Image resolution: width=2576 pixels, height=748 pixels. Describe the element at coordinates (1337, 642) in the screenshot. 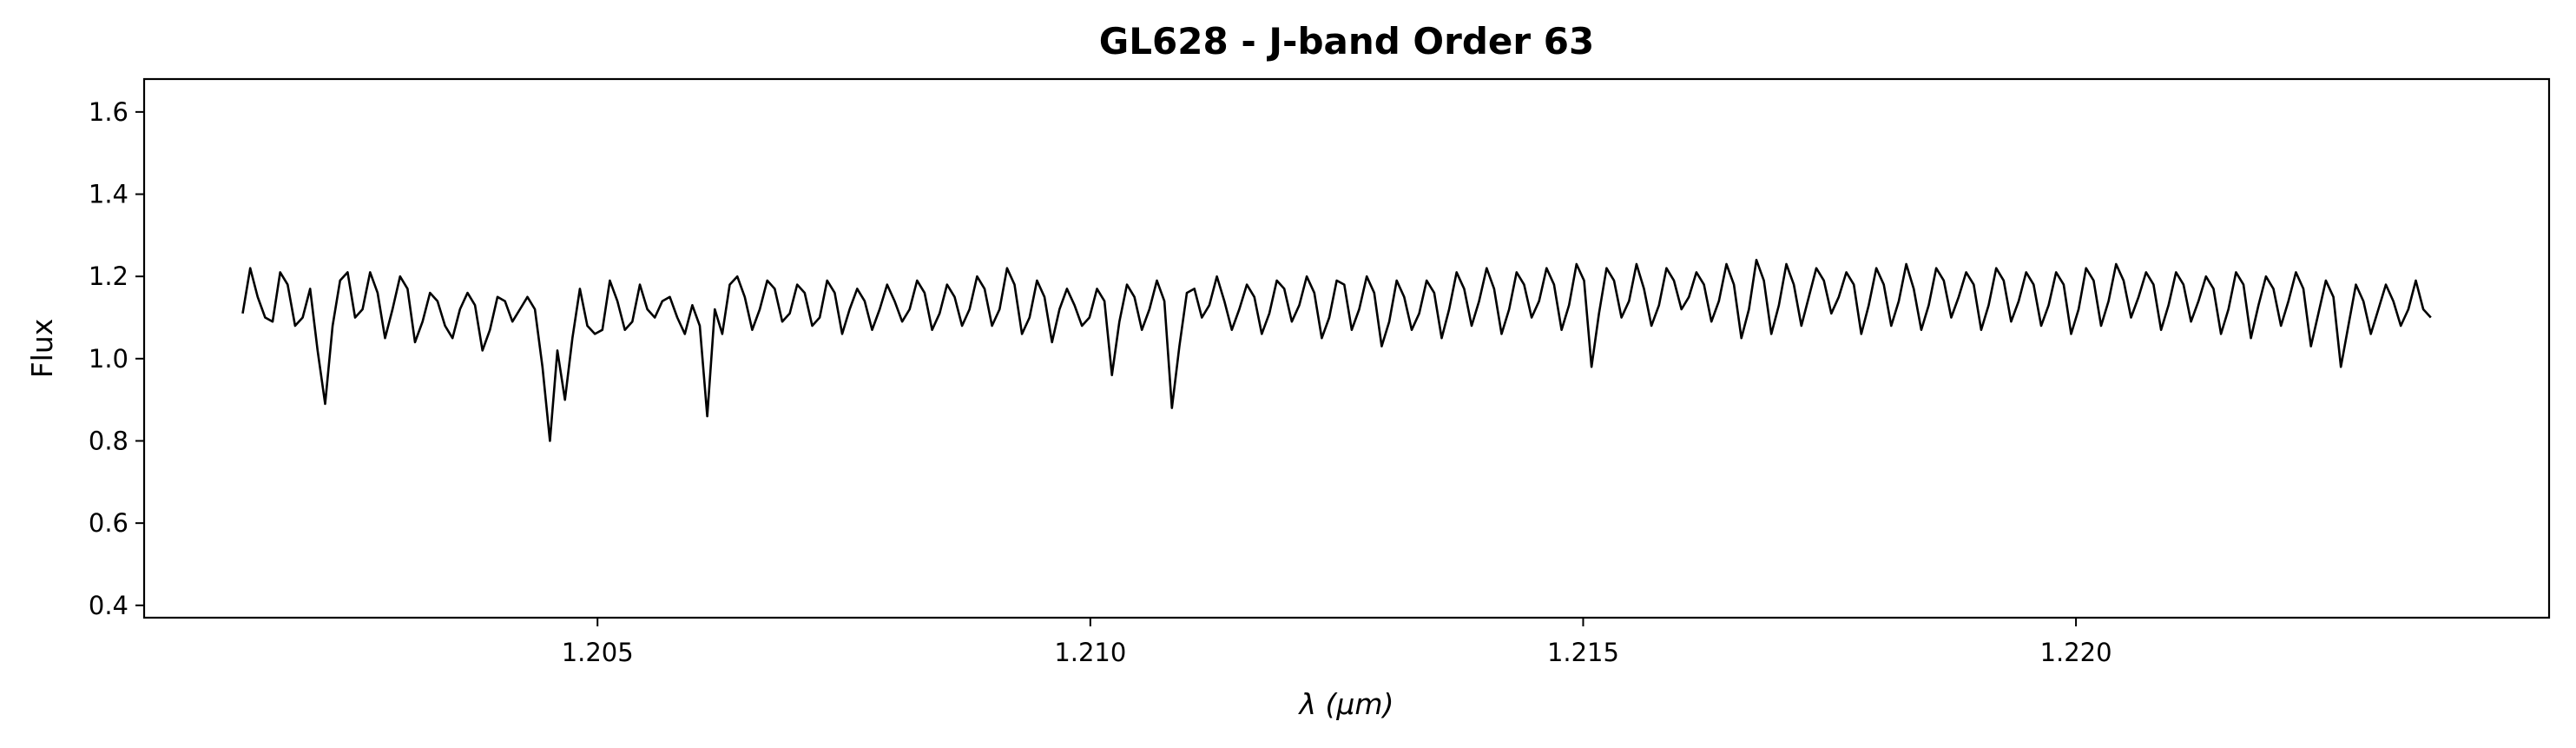

I see `x-axis-ticks: 1.205 1.210 1.215 1.220` at that location.